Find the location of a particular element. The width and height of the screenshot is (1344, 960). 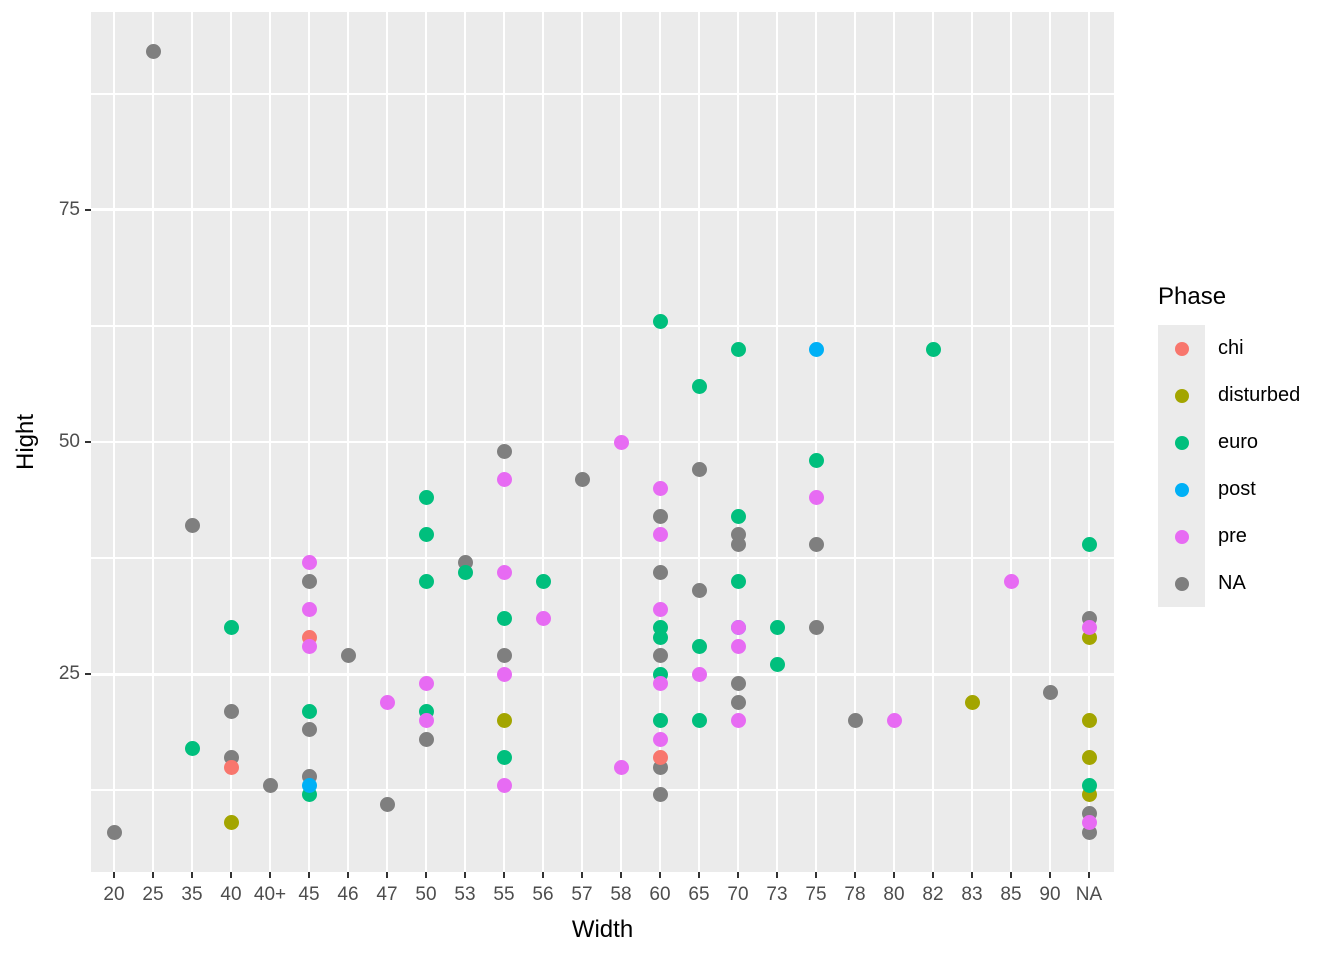

x-tick-label: 35 is located at coordinates (192, 894).